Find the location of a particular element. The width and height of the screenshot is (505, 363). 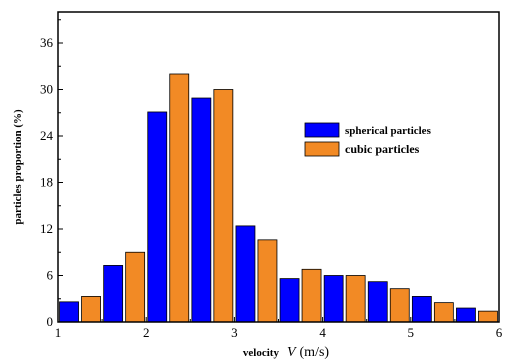

y-tick-label: 18 is located at coordinates (46, 182).